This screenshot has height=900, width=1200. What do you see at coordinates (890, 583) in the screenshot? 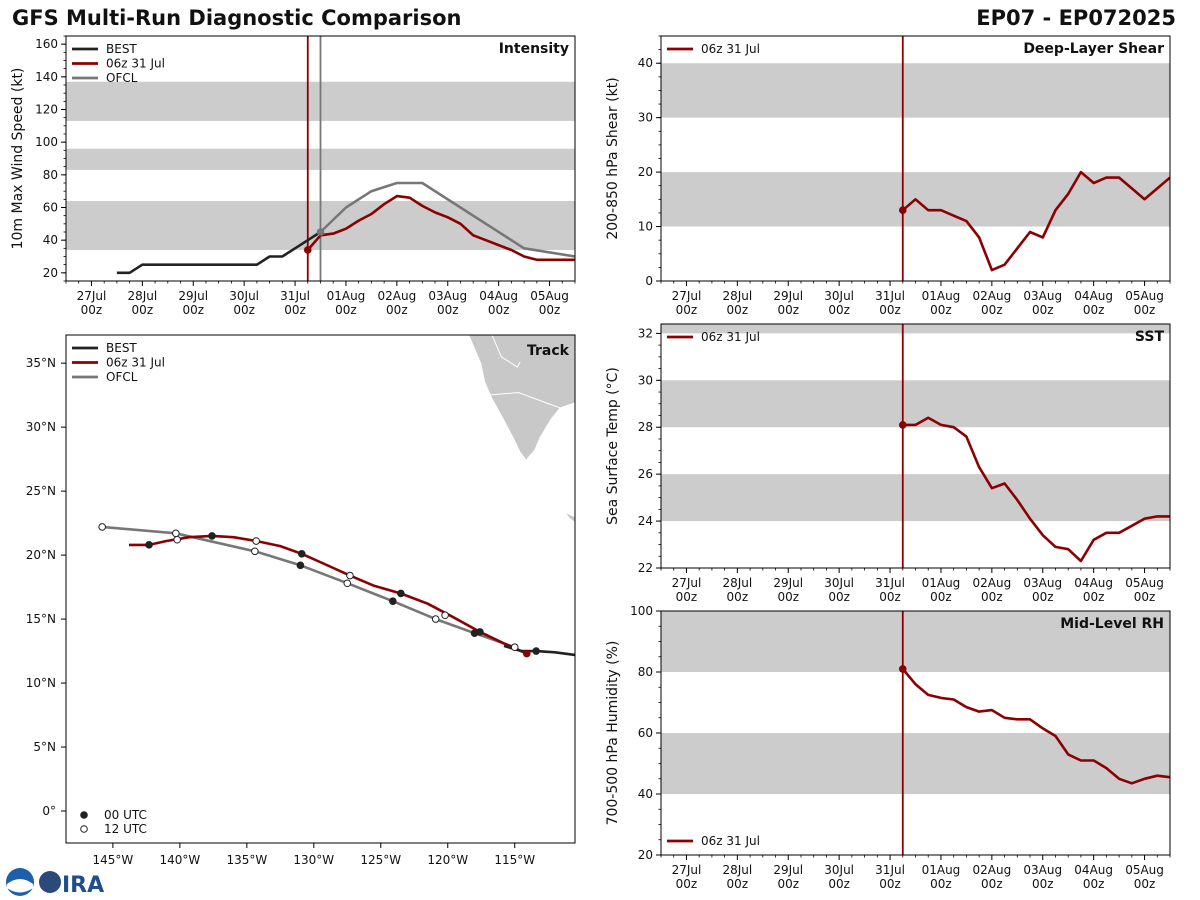
I see `sst-xtick-day: 31Jul` at bounding box center [890, 583].